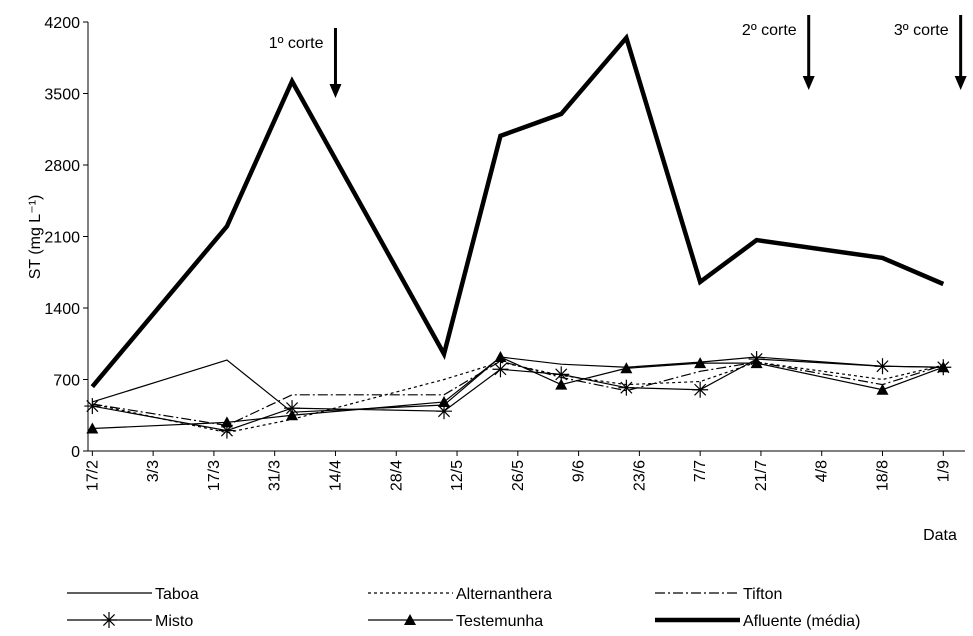 This screenshot has height=636, width=973. What do you see at coordinates (762, 594) in the screenshot?
I see `legend-label: Tifton` at bounding box center [762, 594].